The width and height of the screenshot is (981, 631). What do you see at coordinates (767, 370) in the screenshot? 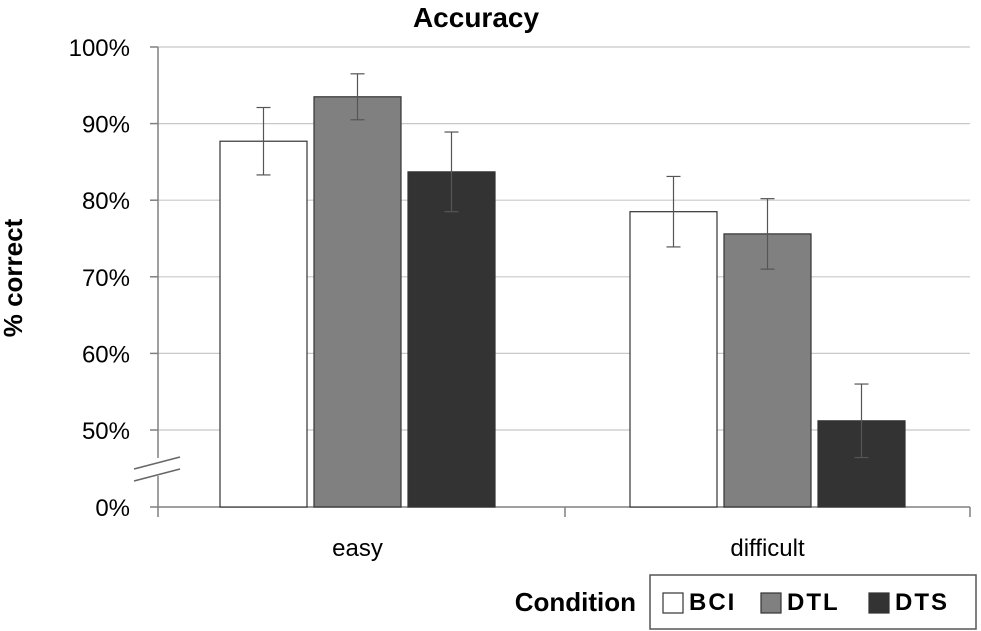
I see `bar-dtl-difficult` at bounding box center [767, 370].